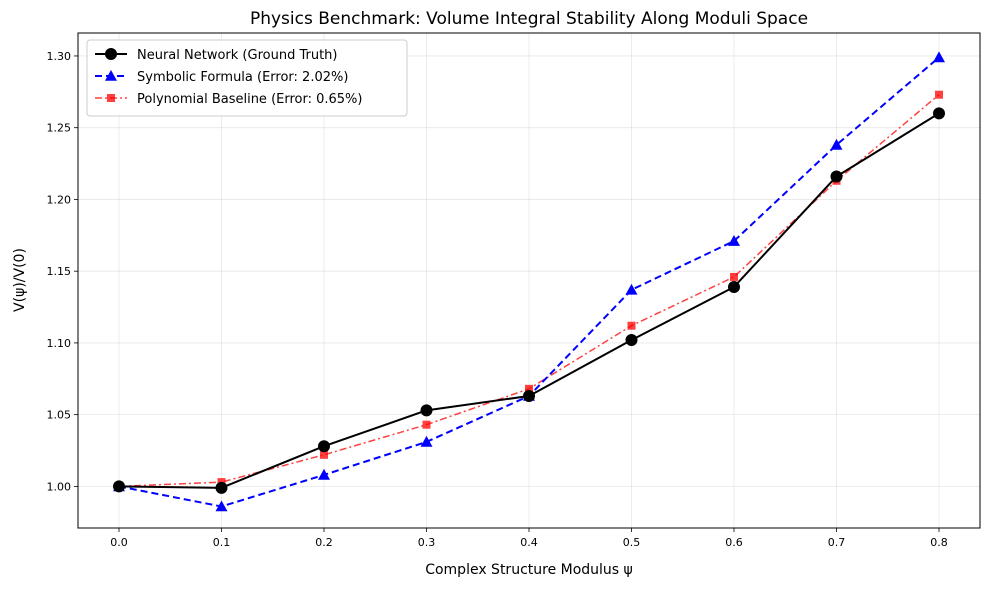 The width and height of the screenshot is (989, 590). Describe the element at coordinates (837, 542) in the screenshot. I see `x-tick-label: 0.7` at that location.